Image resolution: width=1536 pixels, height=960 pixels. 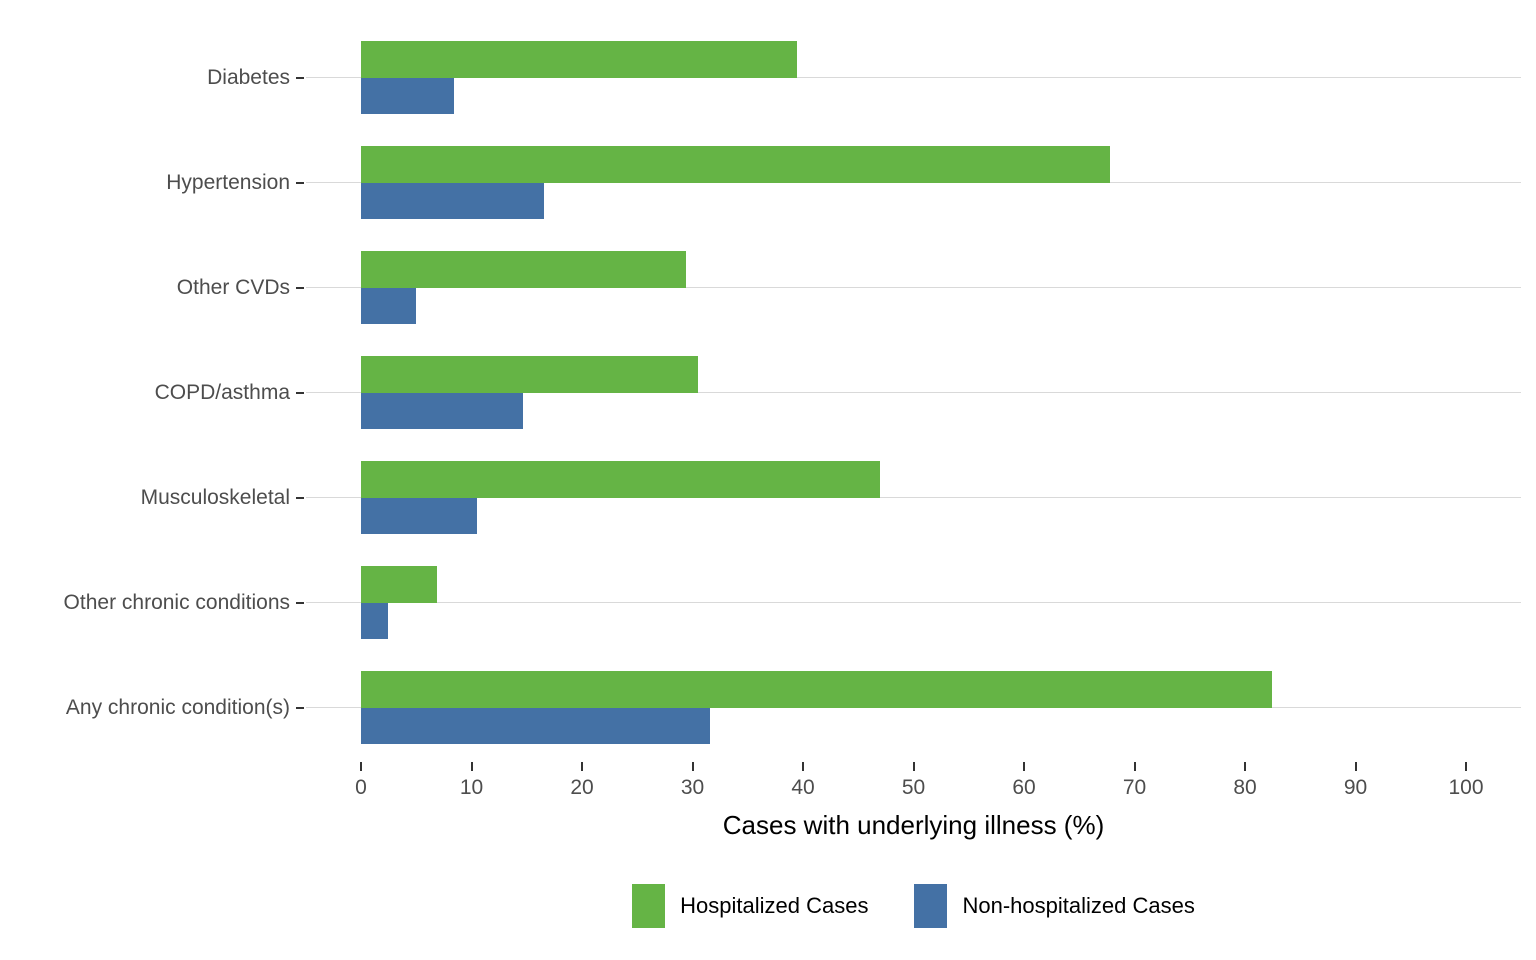 What do you see at coordinates (471, 787) in the screenshot?
I see `x-tick-label: 10` at bounding box center [471, 787].